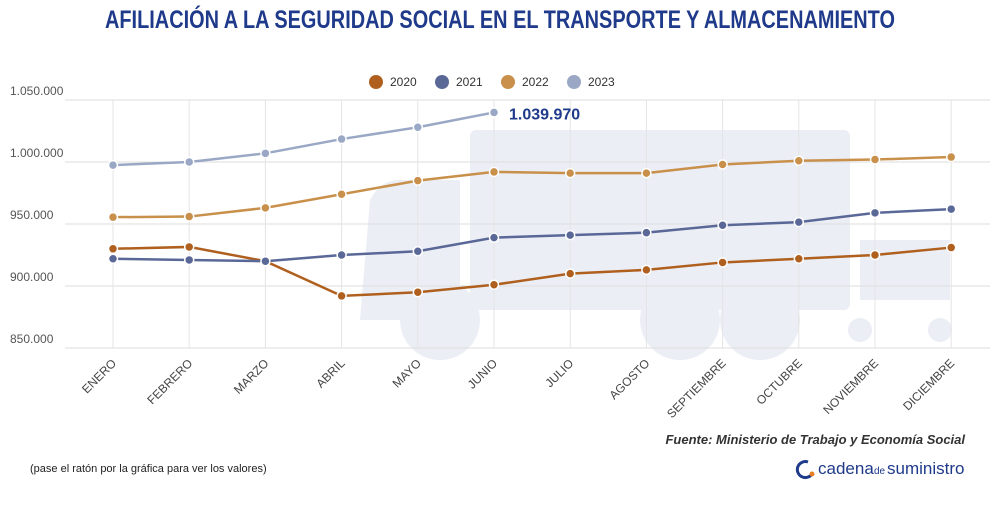 The image size is (1000, 505). What do you see at coordinates (850, 386) in the screenshot?
I see `x-tick-label: NOVIEMBRE` at bounding box center [850, 386].